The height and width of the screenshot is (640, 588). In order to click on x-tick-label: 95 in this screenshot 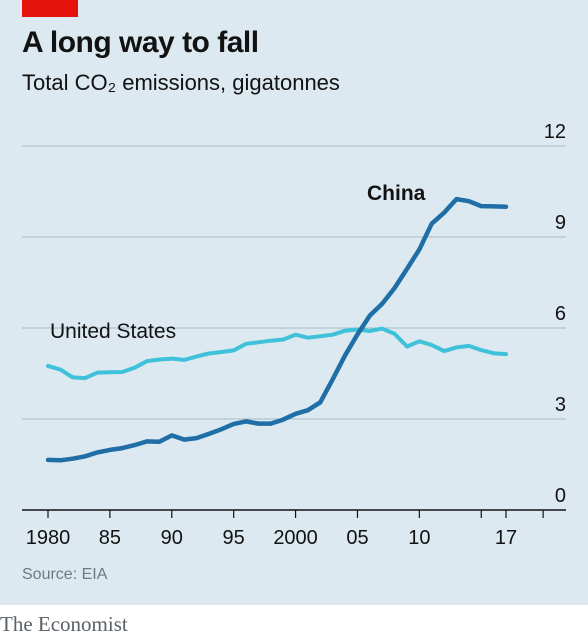, I will do `click(234, 538)`.